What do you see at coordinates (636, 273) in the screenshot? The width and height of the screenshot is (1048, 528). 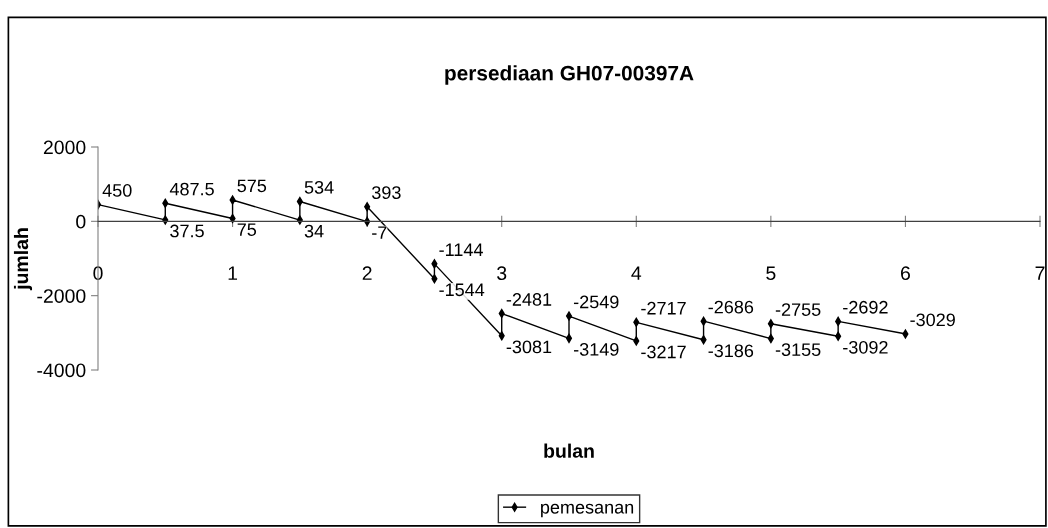 I see `x-tick-label: 4` at bounding box center [636, 273].